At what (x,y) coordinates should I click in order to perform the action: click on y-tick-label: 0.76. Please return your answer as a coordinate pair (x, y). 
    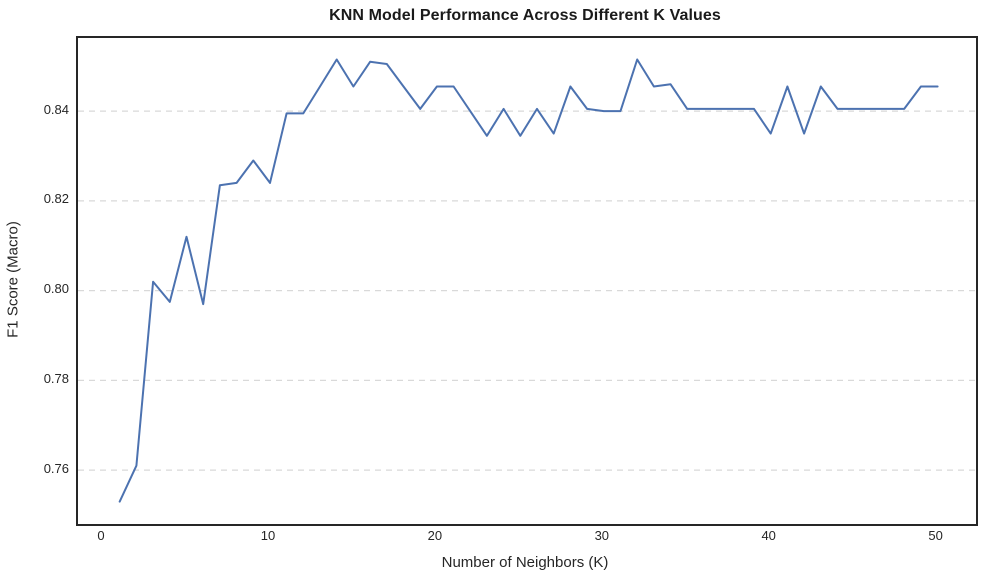
    Looking at the image, I should click on (56, 468).